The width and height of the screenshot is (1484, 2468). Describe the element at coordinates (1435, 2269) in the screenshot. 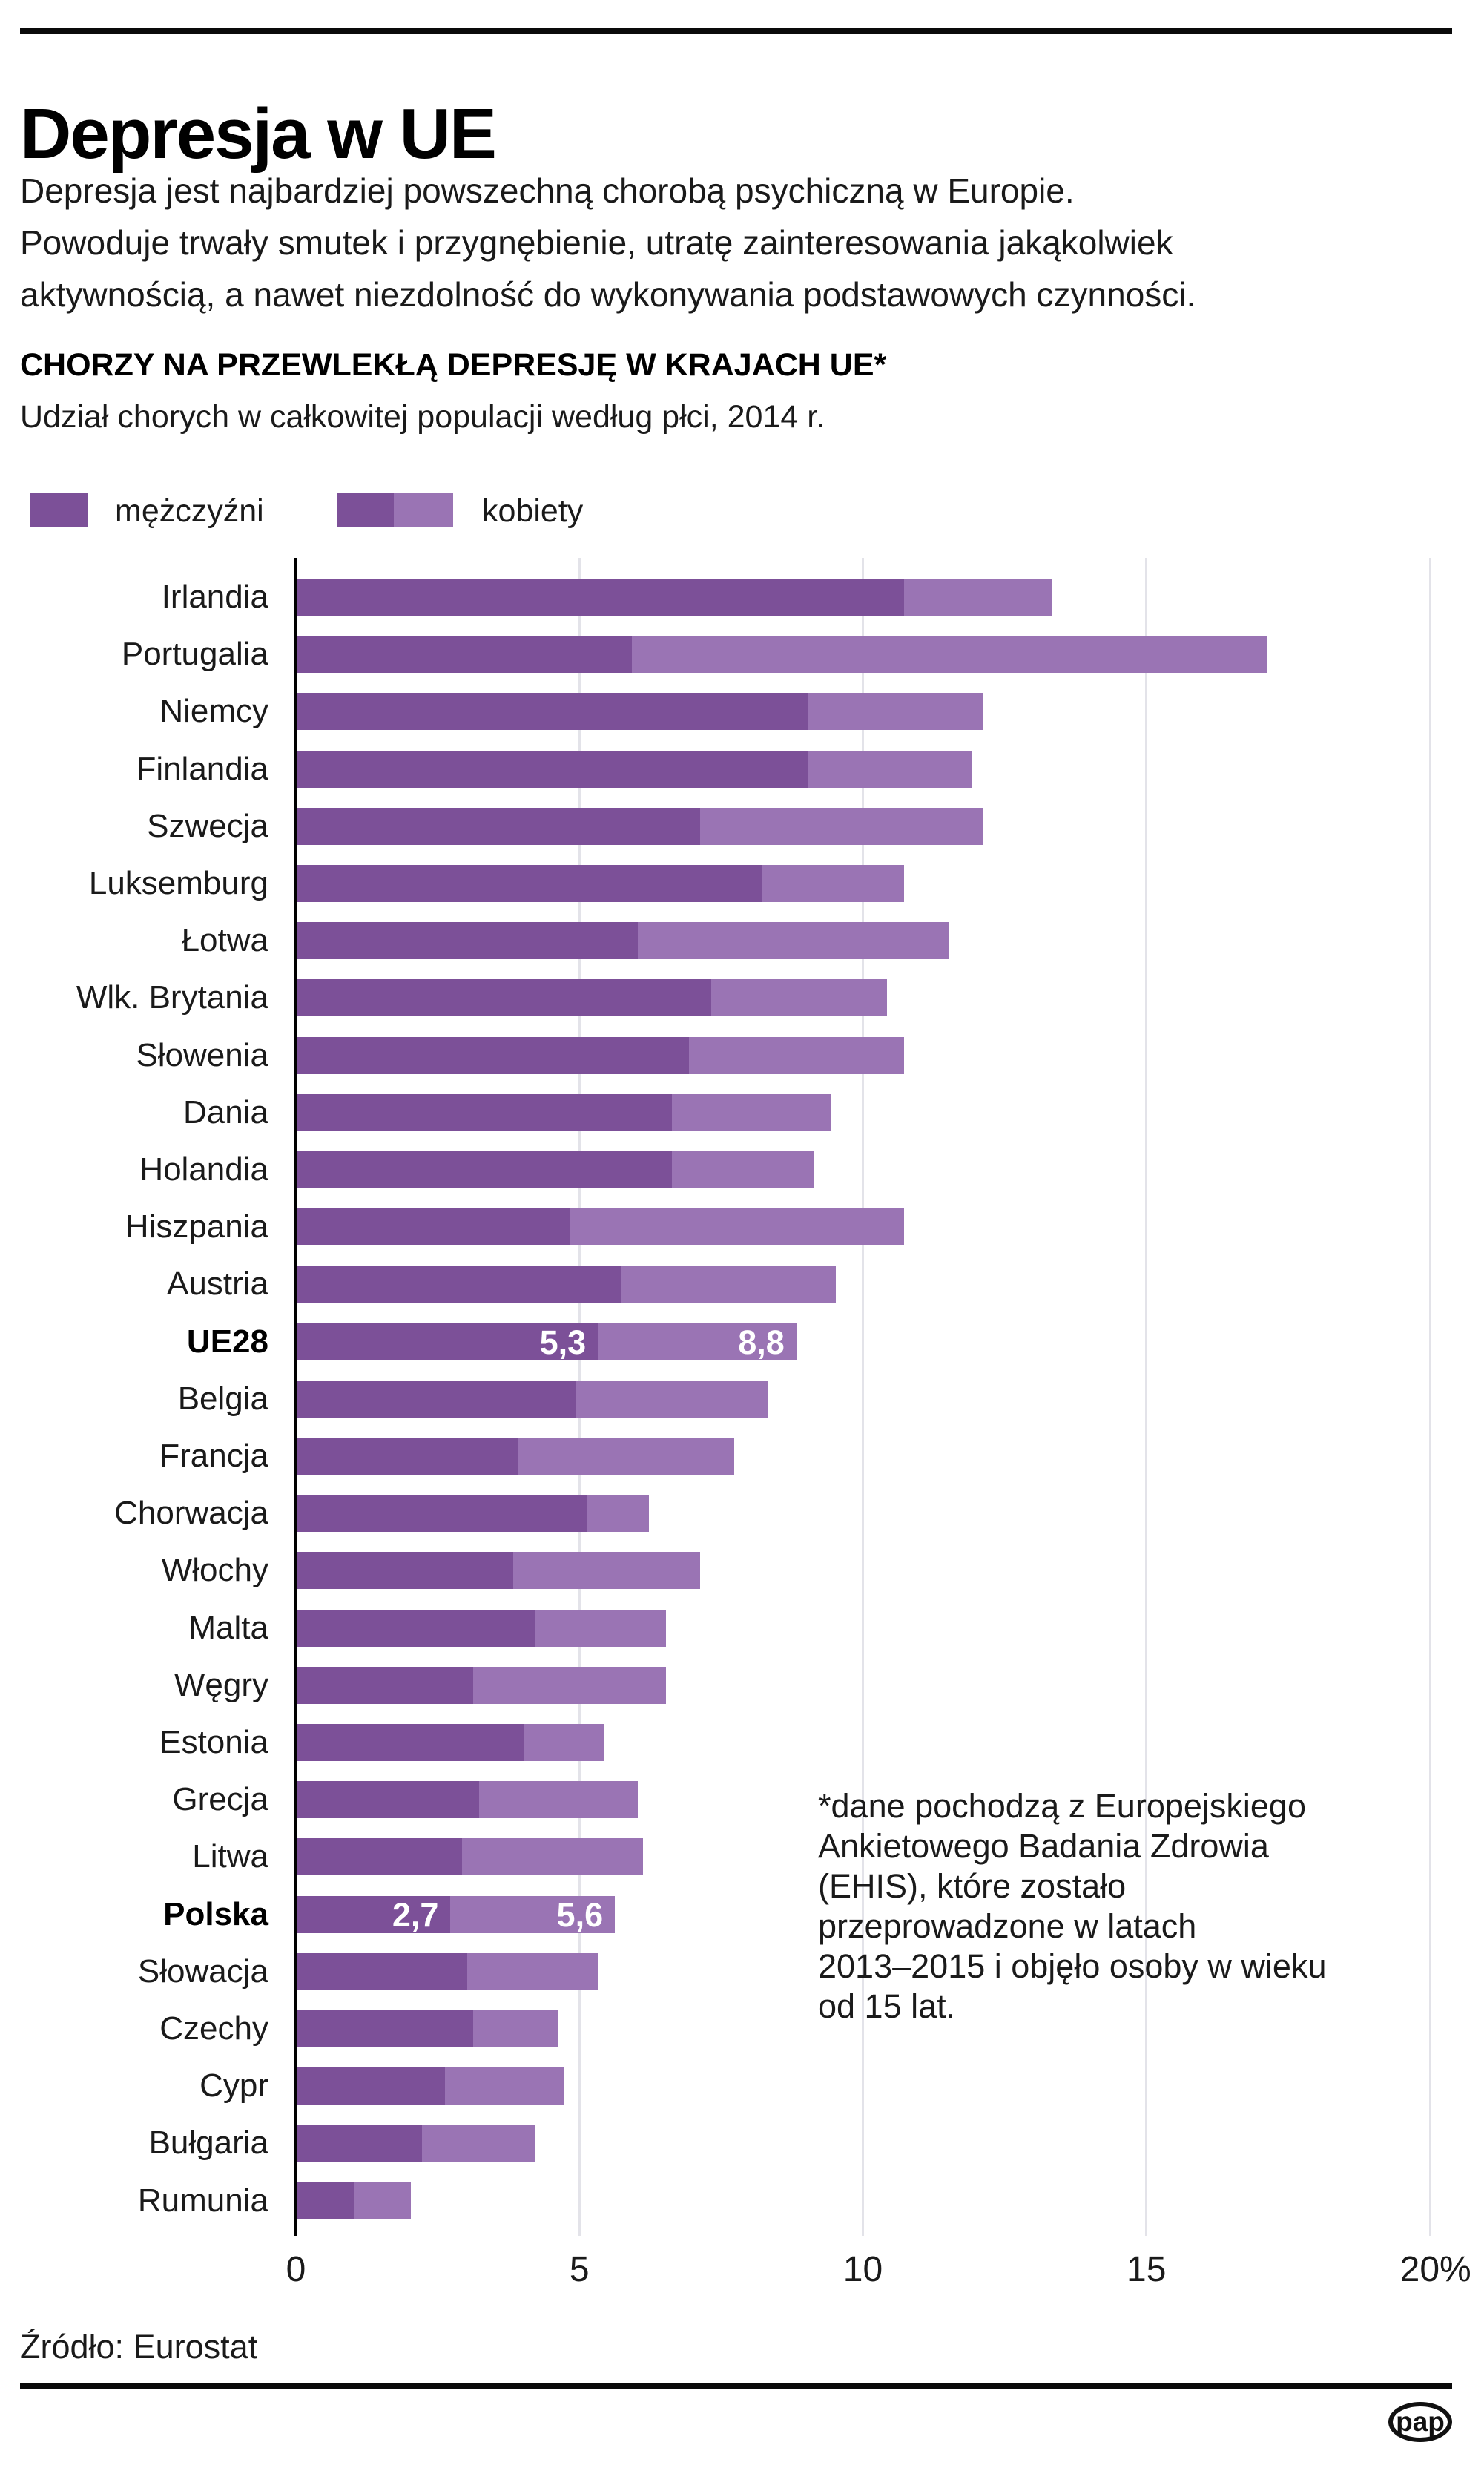

I see `x-tick-label: 20%` at that location.